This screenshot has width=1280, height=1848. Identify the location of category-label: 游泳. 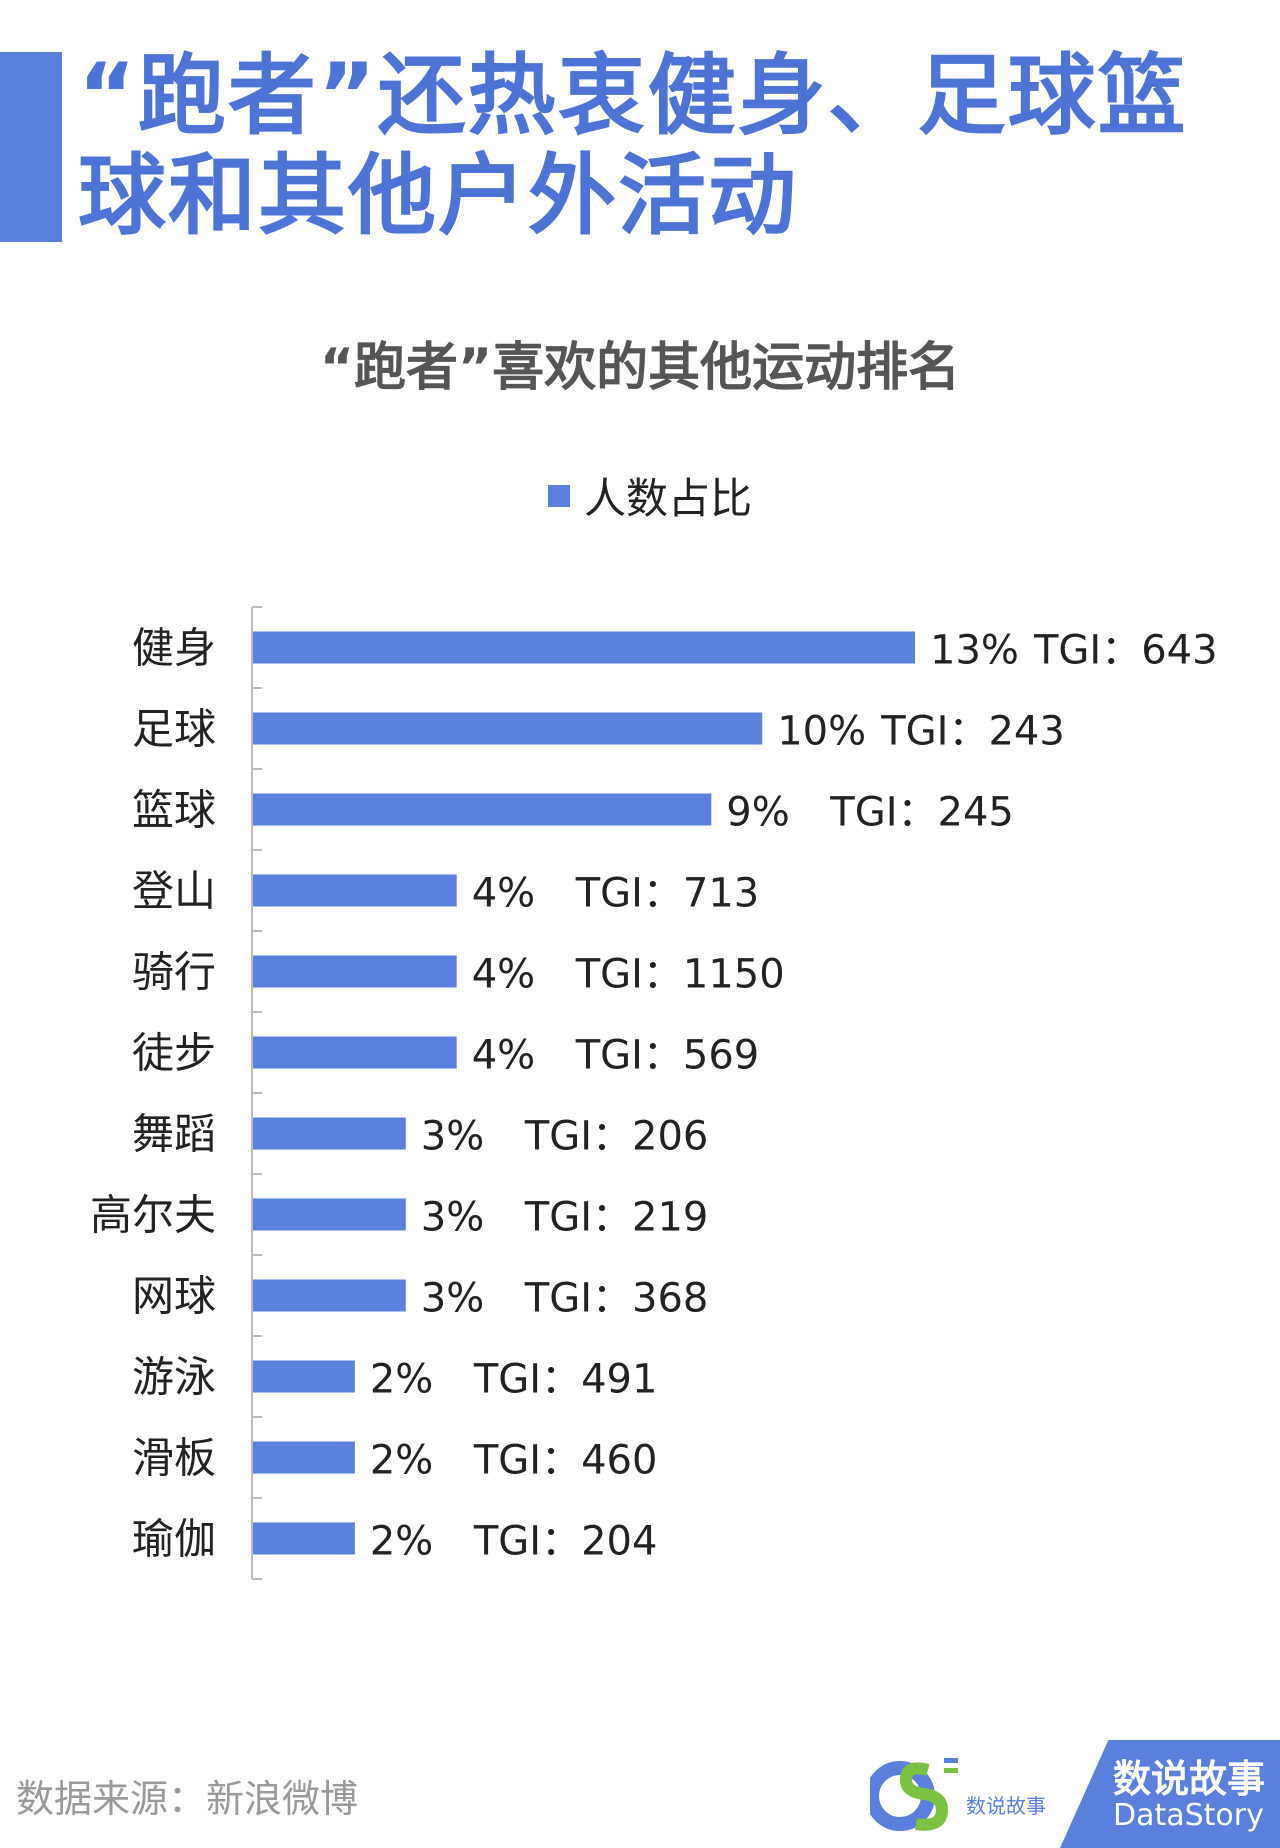
(174, 1377).